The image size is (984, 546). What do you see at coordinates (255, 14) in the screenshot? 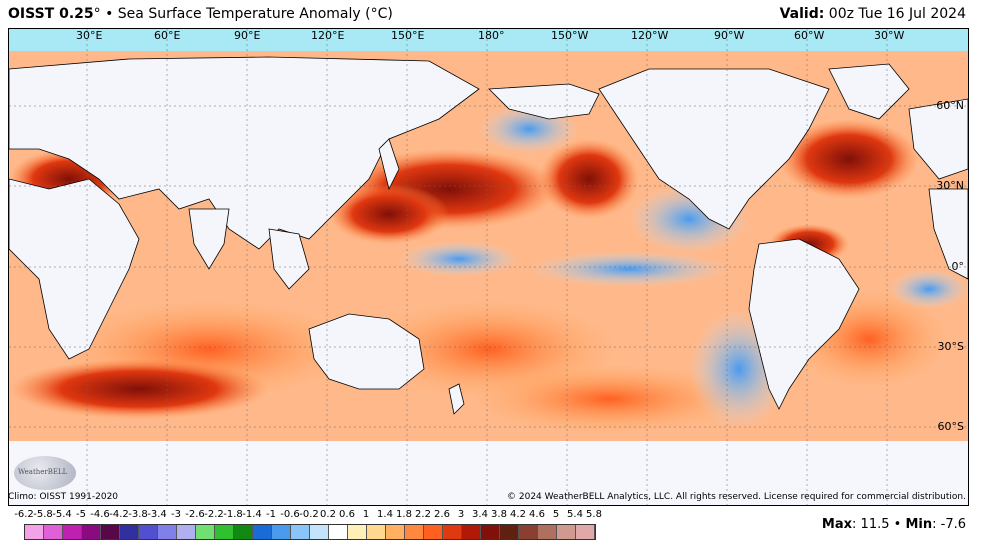
I see `title-text: Sea Surface Temperature Anomaly (°C)` at bounding box center [255, 14].